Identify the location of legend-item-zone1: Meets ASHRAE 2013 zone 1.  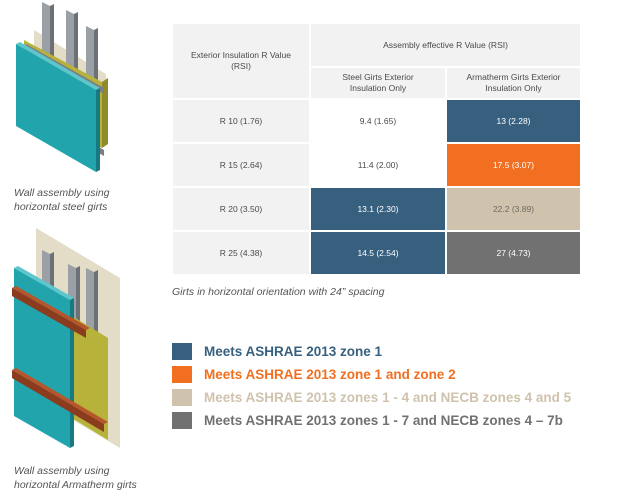
(371, 351).